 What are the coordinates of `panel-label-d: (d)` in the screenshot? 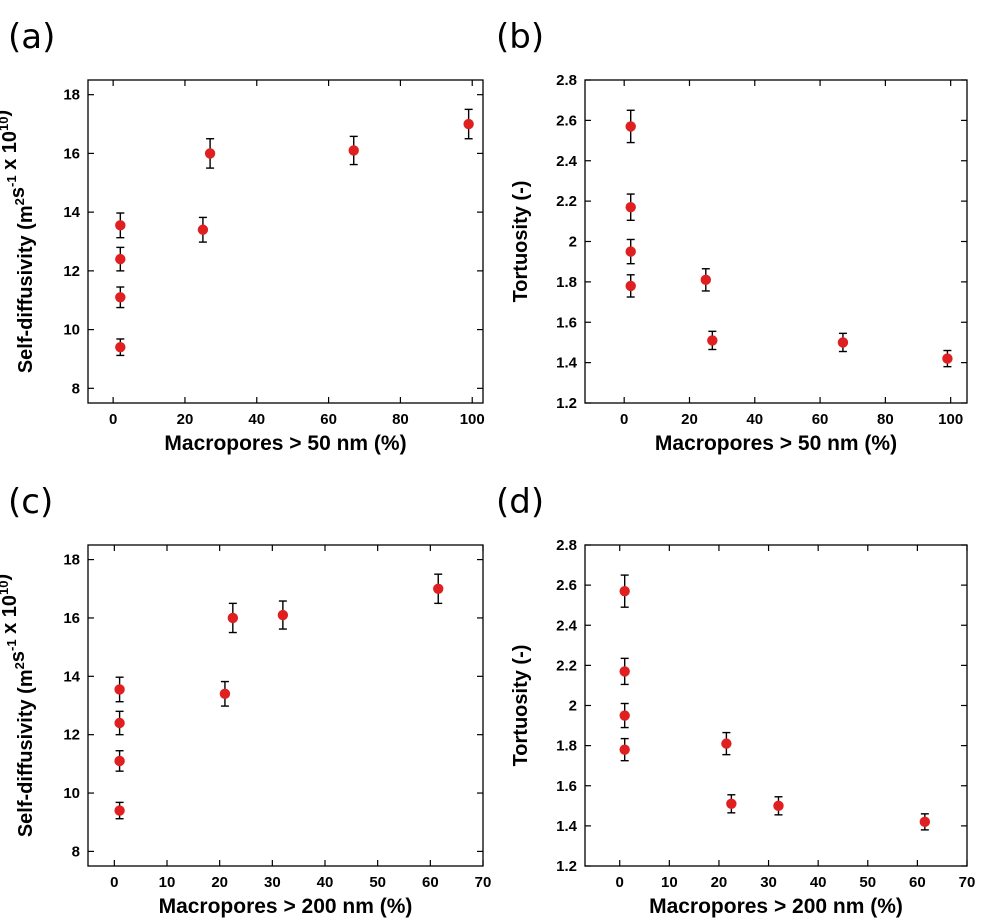 It's located at (520, 502).